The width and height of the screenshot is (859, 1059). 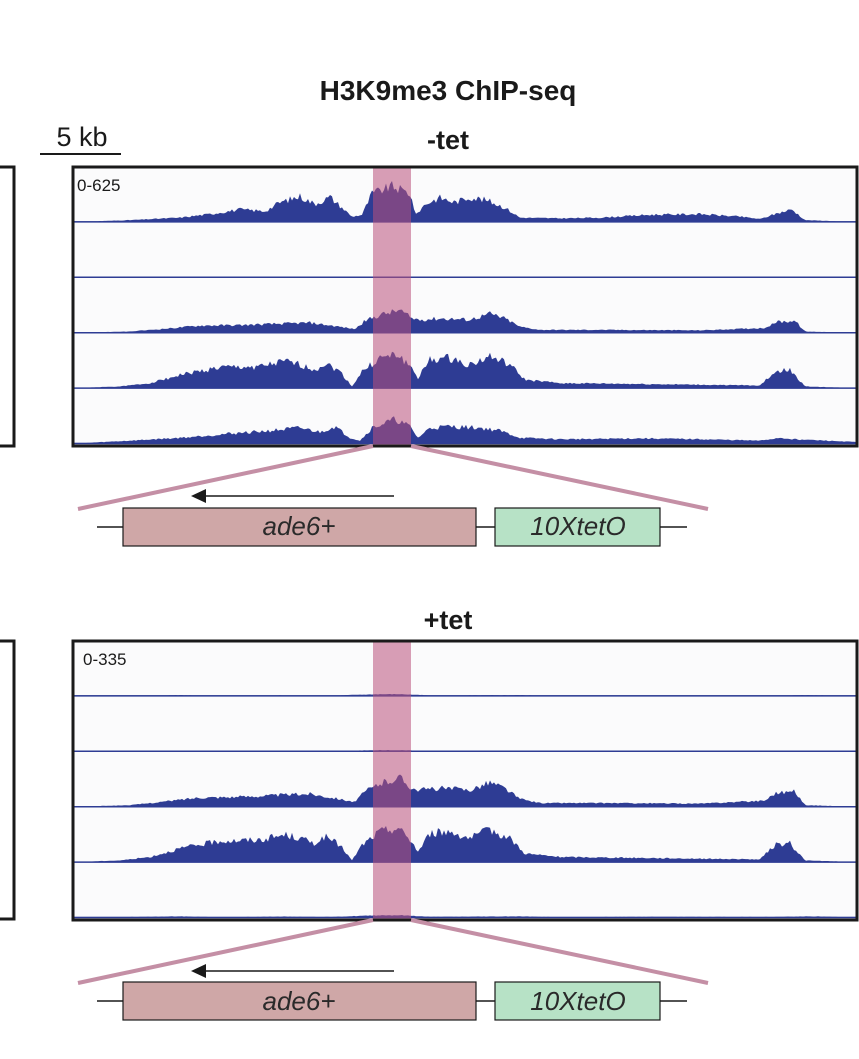 I want to click on left-cropped-panel-top, so click(x=8, y=306).